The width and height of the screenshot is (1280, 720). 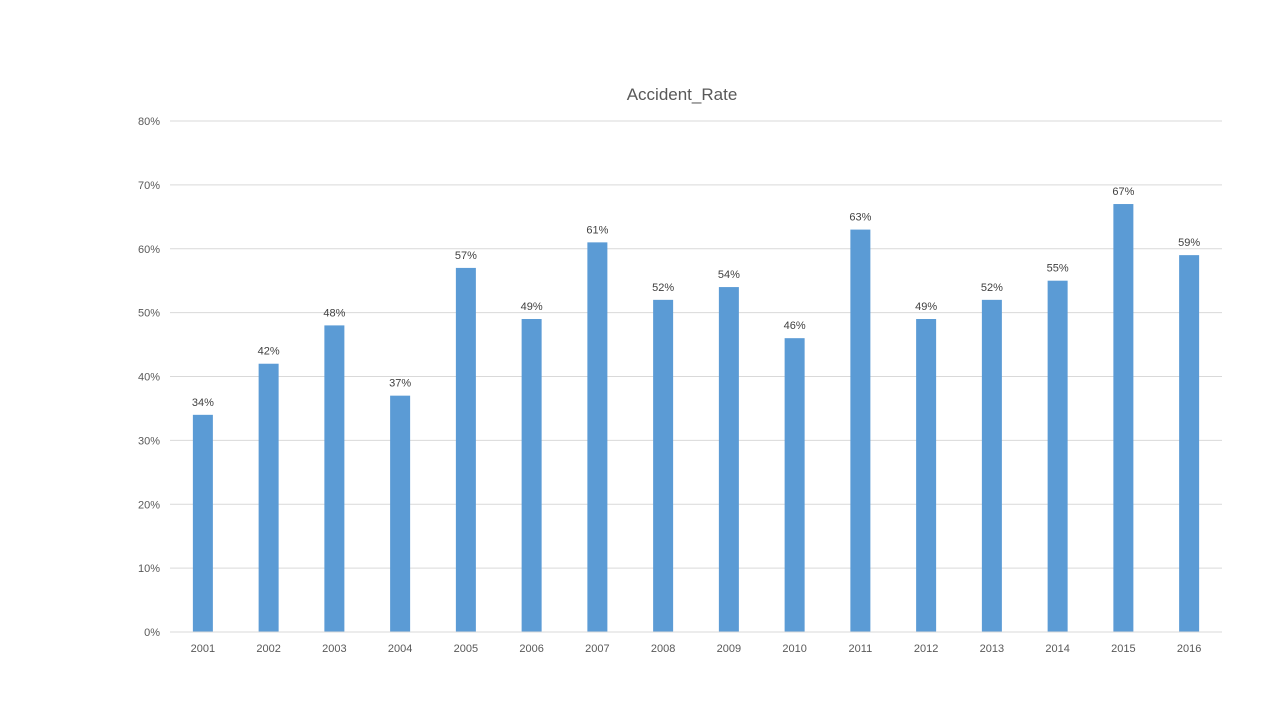 What do you see at coordinates (663, 649) in the screenshot?
I see `x-tick-label: 2008` at bounding box center [663, 649].